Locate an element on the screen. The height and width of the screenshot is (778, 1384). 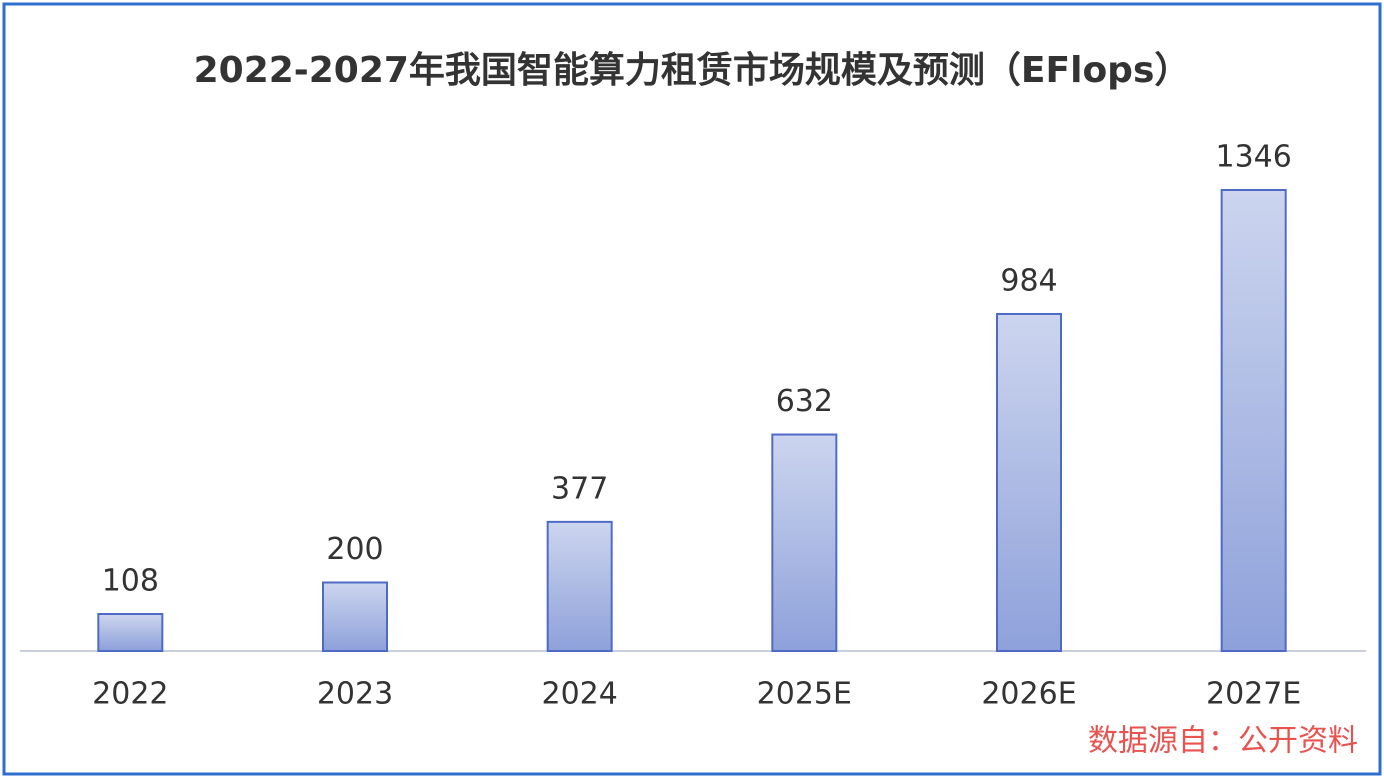
value-label: 984 is located at coordinates (1028, 280).